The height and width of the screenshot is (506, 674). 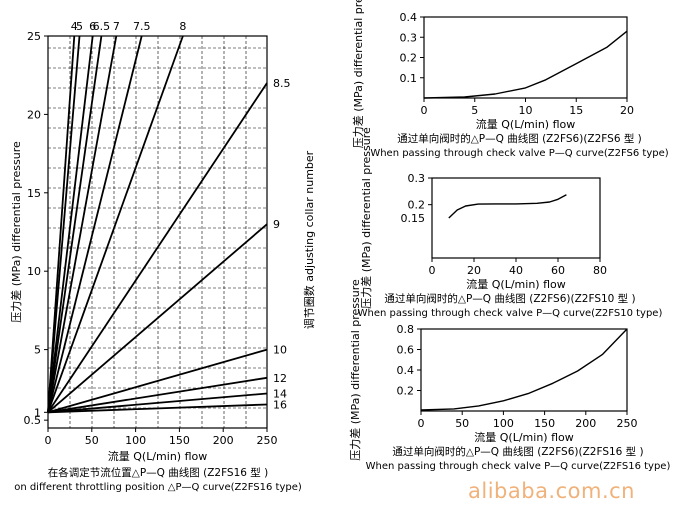 What do you see at coordinates (116, 26) in the screenshot?
I see `series-label: 7` at bounding box center [116, 26].